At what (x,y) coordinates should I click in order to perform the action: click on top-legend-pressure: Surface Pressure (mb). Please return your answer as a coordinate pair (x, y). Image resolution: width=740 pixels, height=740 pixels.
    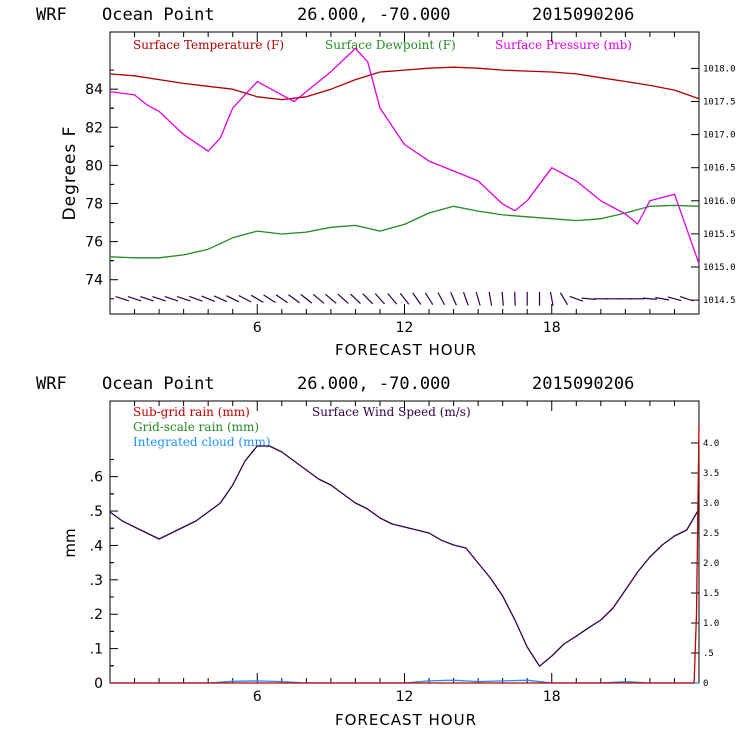
    Looking at the image, I should click on (563, 45).